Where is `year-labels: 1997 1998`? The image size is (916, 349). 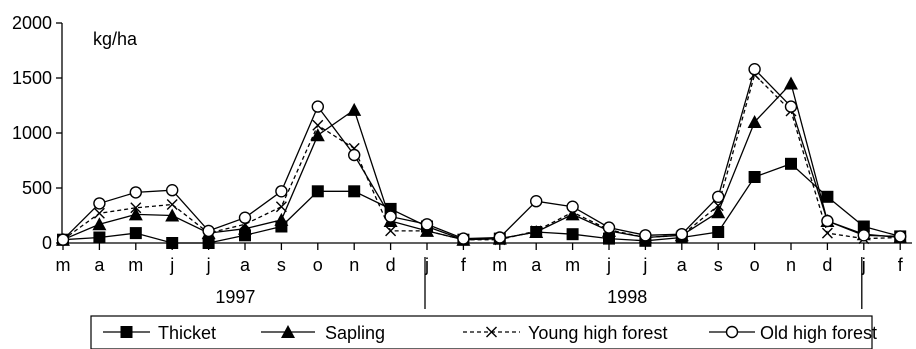 year-labels: 1997 1998 is located at coordinates (539, 283).